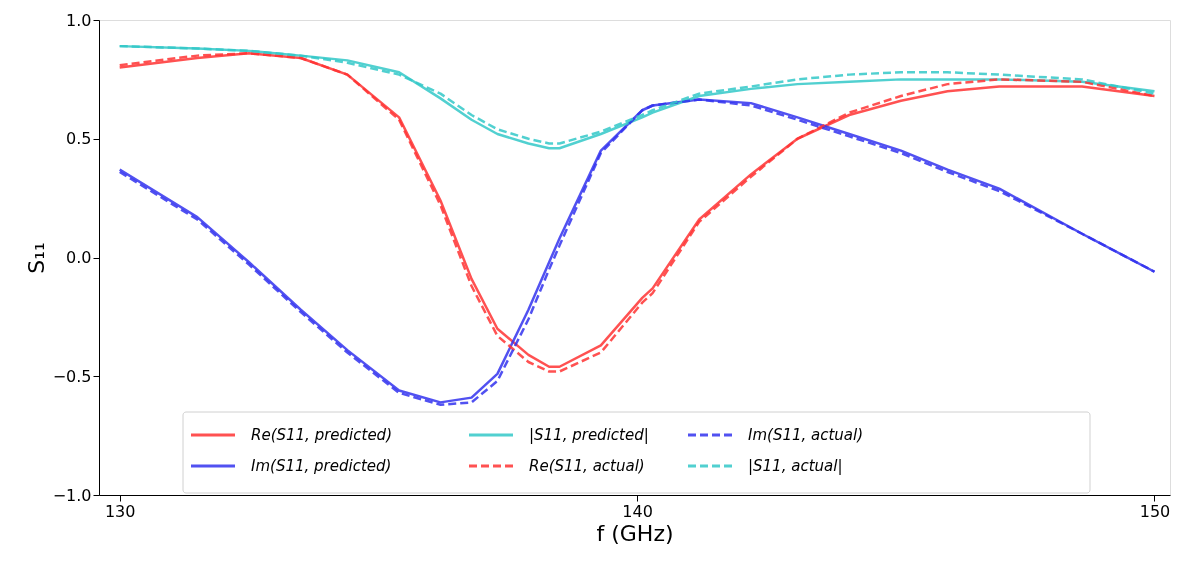 This screenshot has width=1192, height=563. What do you see at coordinates (795, 466) in the screenshot?
I see `legend-label: |S11, actual|` at bounding box center [795, 466].